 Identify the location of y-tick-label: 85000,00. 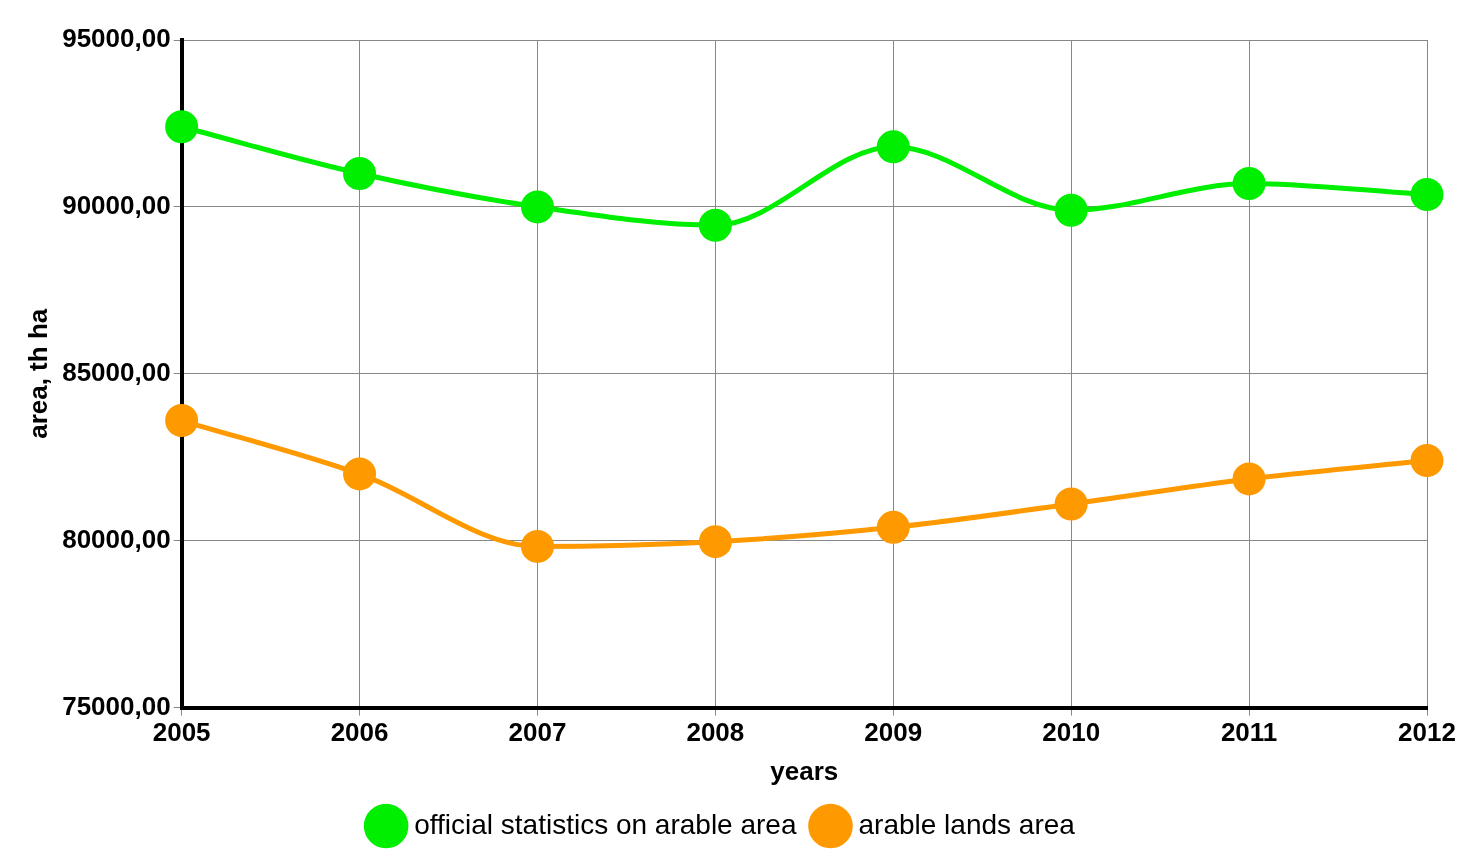
(116, 371).